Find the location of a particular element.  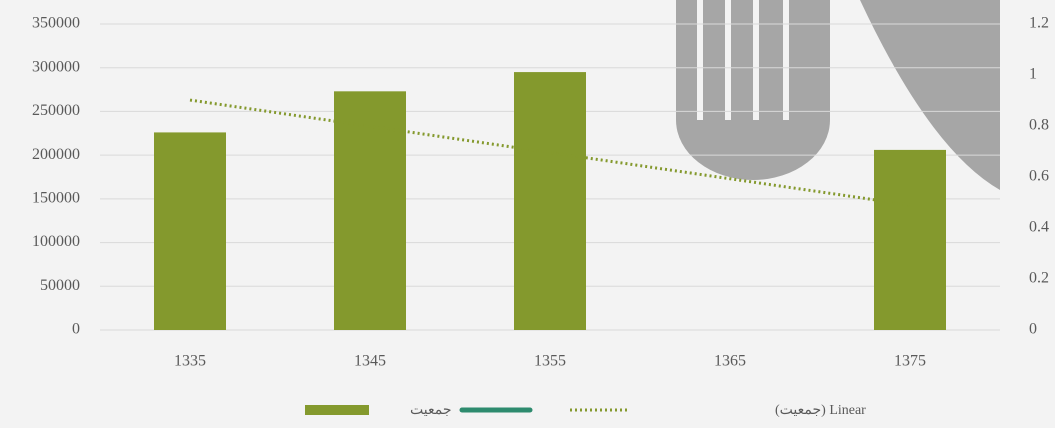

x-tick-label: 1365 is located at coordinates (730, 361).